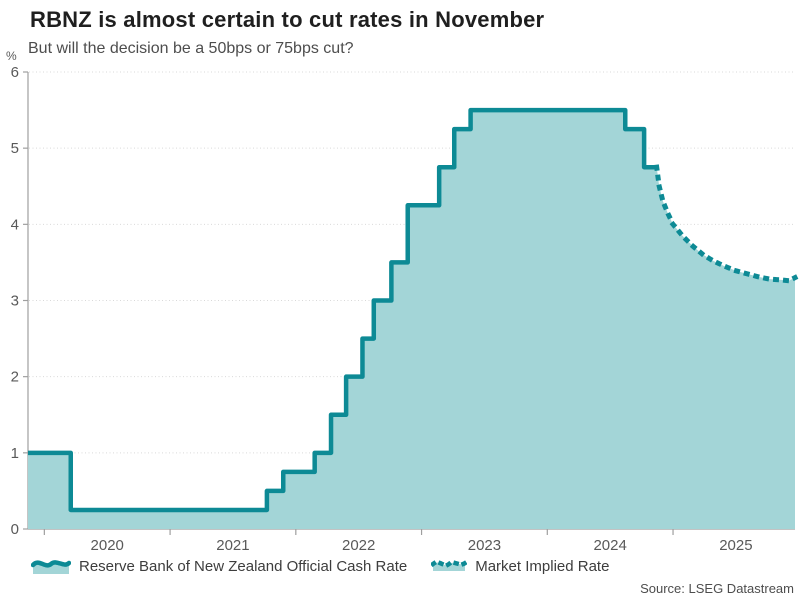 The height and width of the screenshot is (601, 801). I want to click on x-tick-label: 2021, so click(232, 544).